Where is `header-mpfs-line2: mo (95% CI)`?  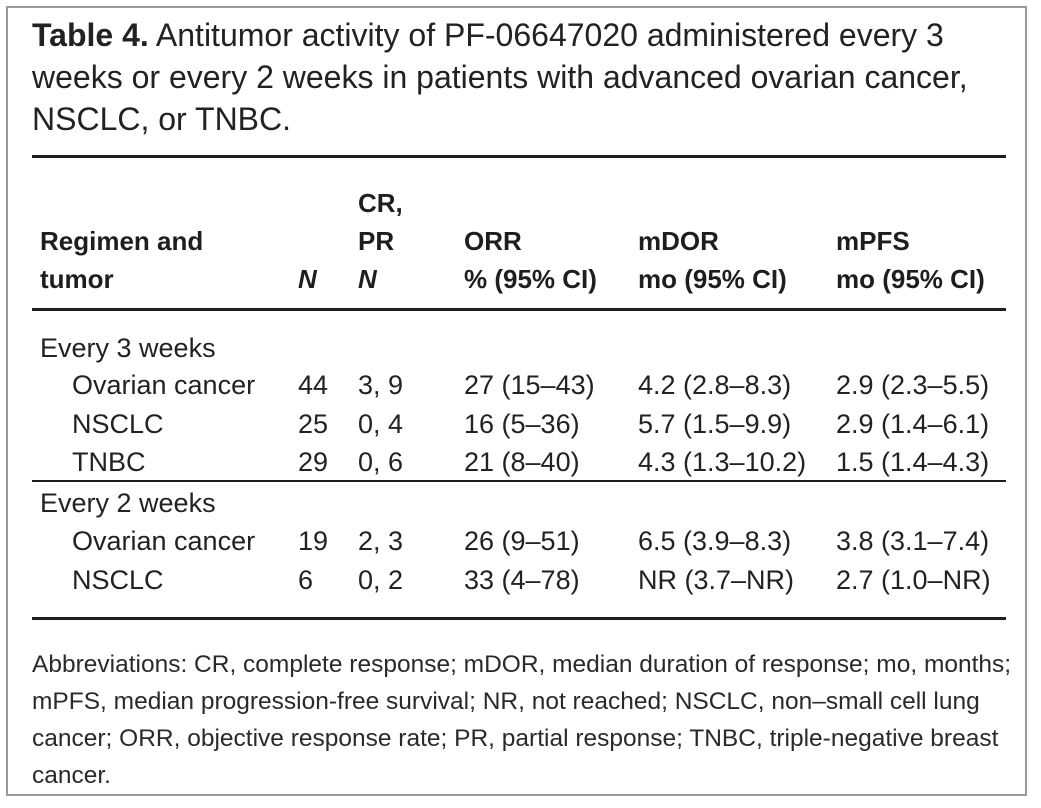
header-mpfs-line2: mo (95% CI) is located at coordinates (910, 279).